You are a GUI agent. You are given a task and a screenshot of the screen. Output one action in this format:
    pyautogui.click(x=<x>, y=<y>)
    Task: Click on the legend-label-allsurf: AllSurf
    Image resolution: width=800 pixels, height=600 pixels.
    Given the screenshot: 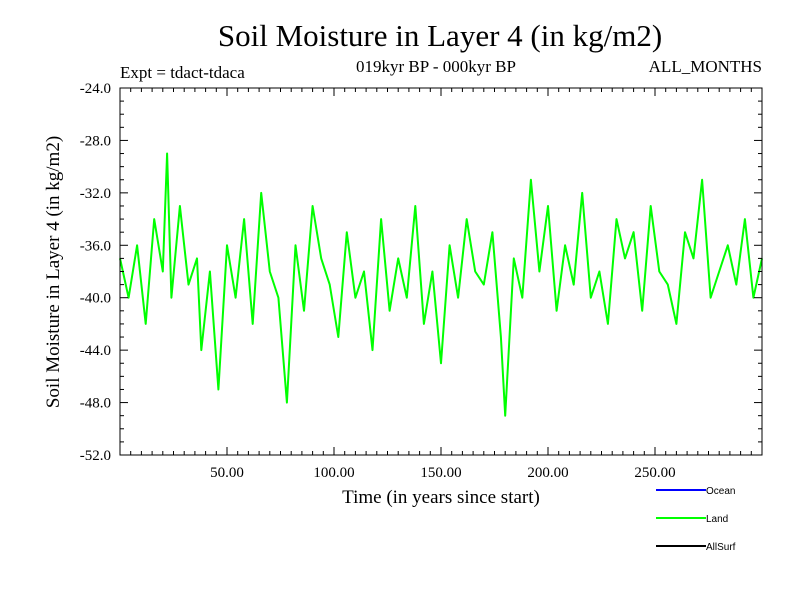 What is the action you would take?
    pyautogui.click(x=721, y=547)
    